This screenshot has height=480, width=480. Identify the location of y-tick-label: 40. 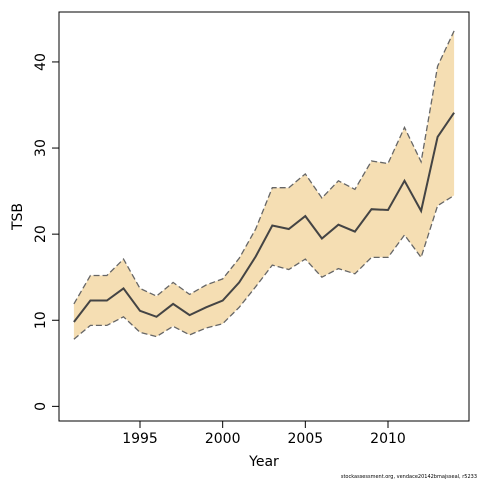
(41, 62).